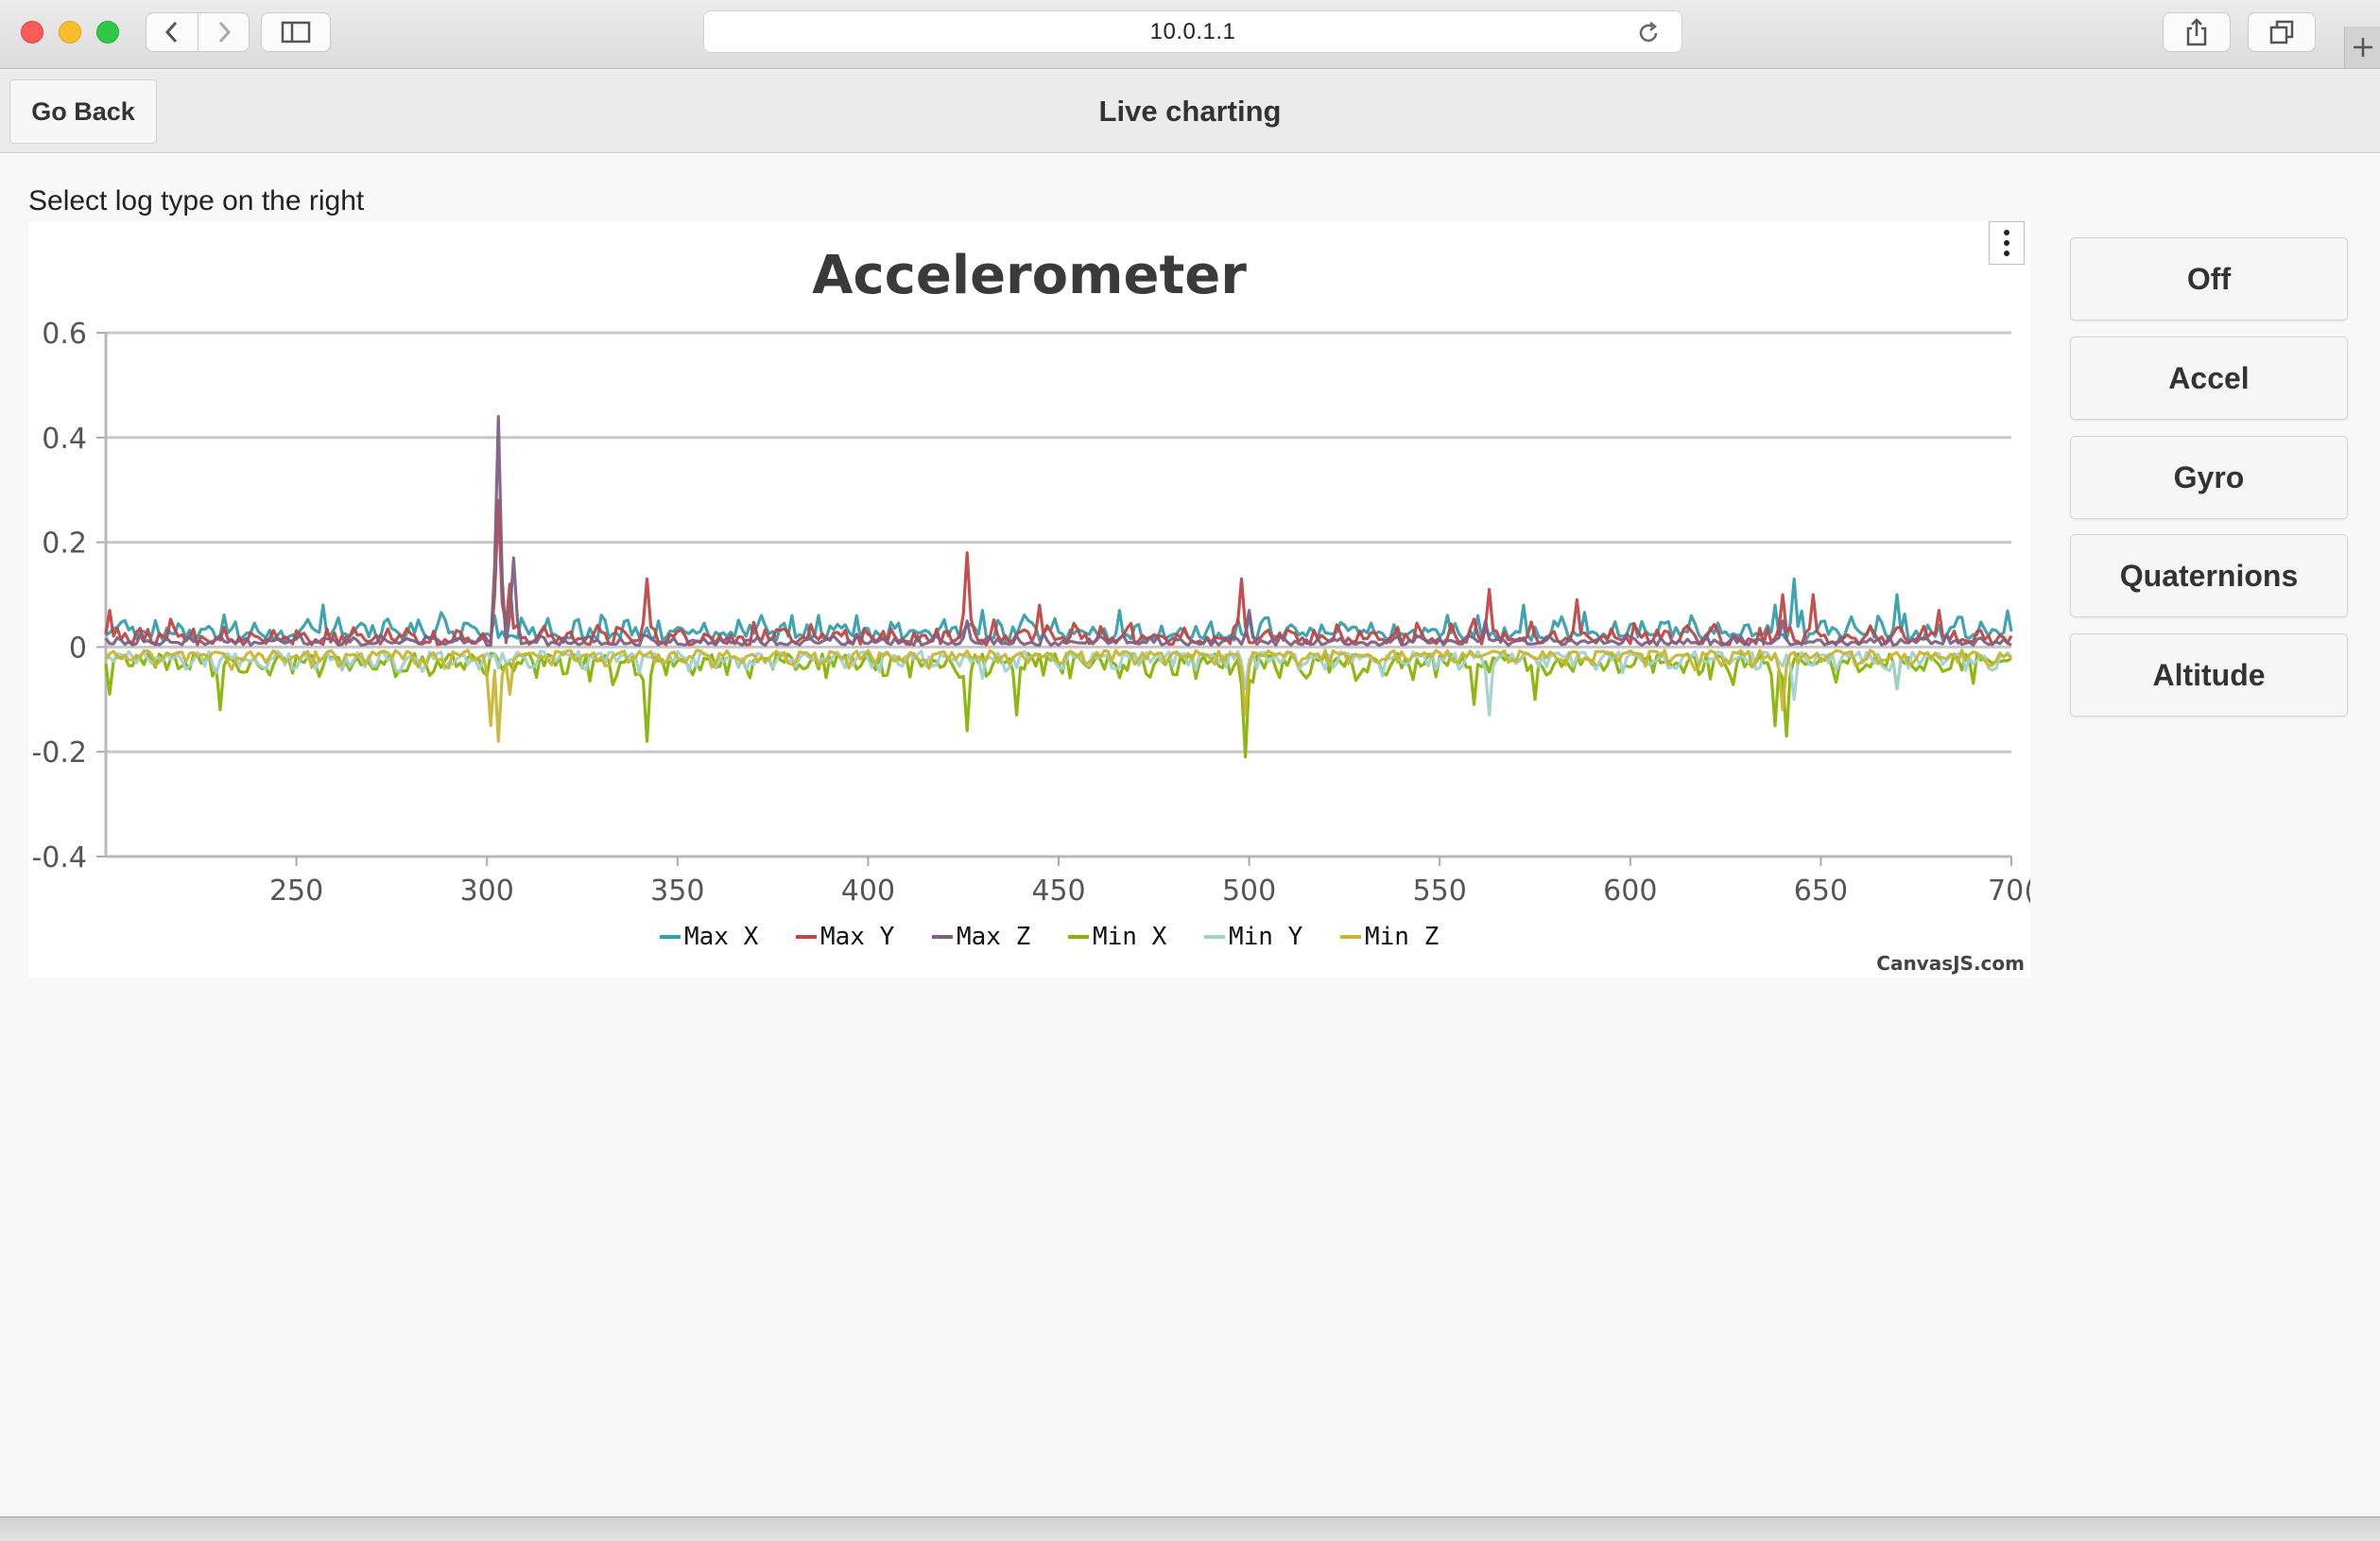 The width and height of the screenshot is (2380, 1541). Describe the element at coordinates (2209, 278) in the screenshot. I see `log-off-button: Off` at that location.